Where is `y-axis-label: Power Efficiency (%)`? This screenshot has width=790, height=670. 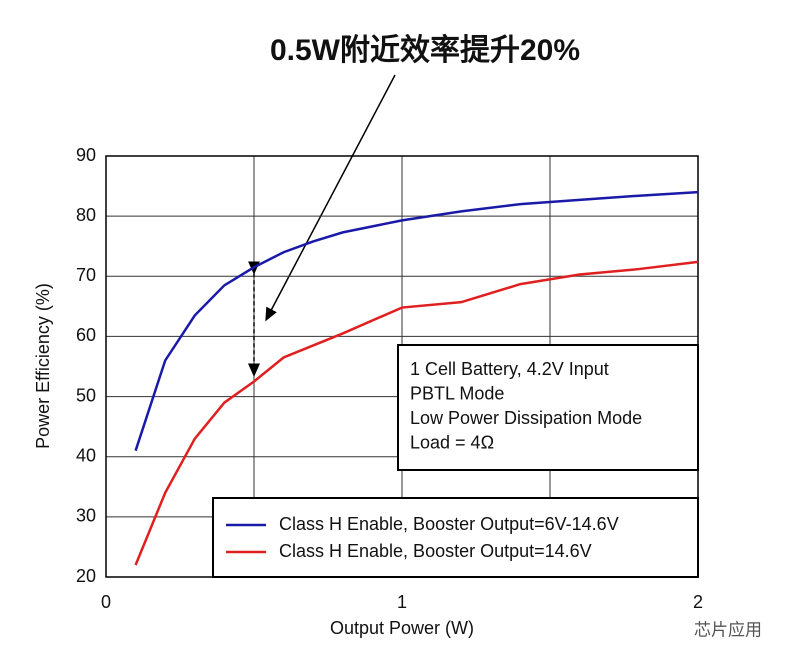
y-axis-label: Power Efficiency (%) is located at coordinates (43, 366).